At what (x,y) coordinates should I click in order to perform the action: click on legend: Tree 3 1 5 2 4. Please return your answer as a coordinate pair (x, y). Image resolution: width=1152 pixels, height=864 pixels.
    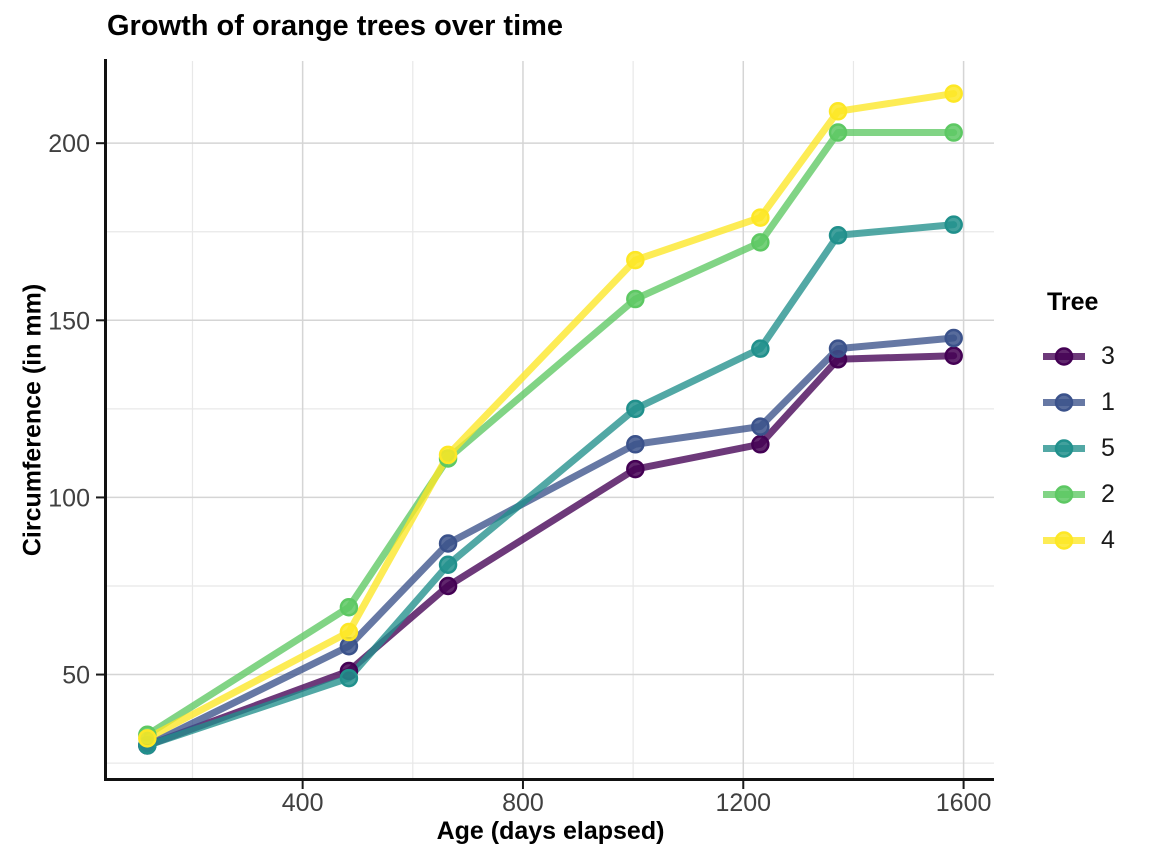
    Looking at the image, I should click on (1078, 429).